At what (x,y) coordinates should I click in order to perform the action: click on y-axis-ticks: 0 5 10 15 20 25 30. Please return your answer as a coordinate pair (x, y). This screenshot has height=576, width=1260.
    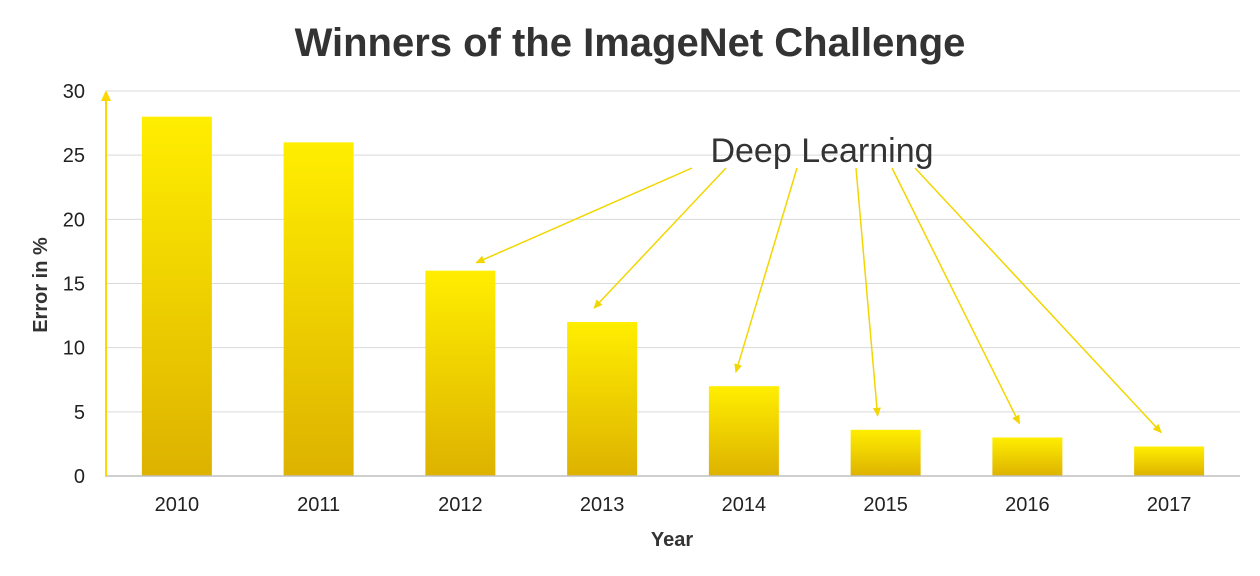
    Looking at the image, I should click on (74, 284).